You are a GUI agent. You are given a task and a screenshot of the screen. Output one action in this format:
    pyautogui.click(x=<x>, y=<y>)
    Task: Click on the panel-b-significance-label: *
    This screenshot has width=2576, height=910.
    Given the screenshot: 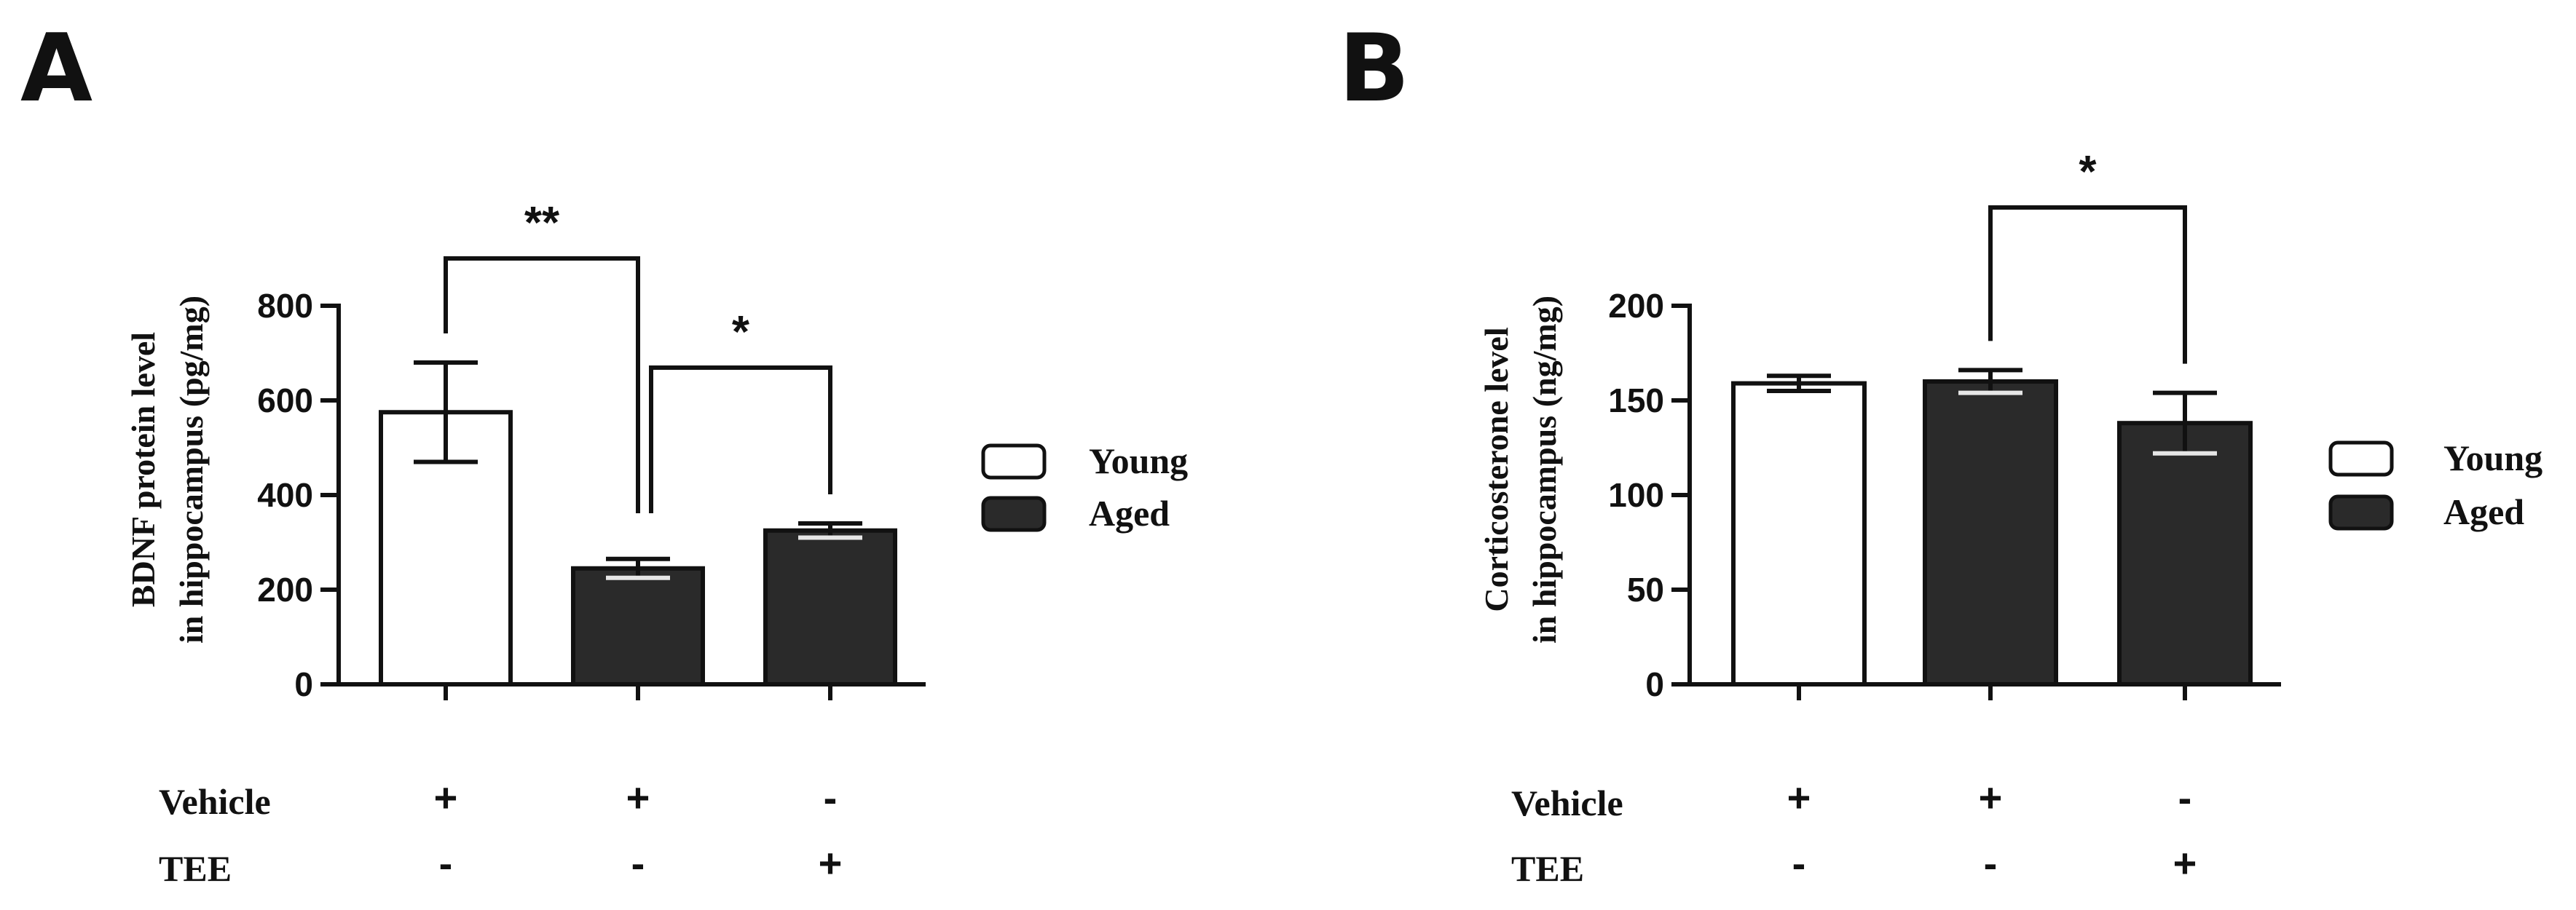 What is the action you would take?
    pyautogui.click(x=2088, y=172)
    